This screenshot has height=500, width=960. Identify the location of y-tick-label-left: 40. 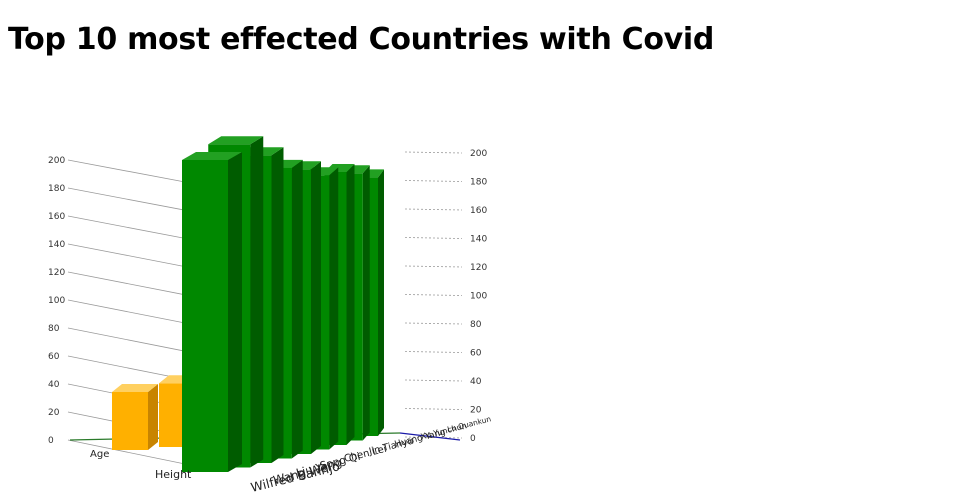
(54, 385).